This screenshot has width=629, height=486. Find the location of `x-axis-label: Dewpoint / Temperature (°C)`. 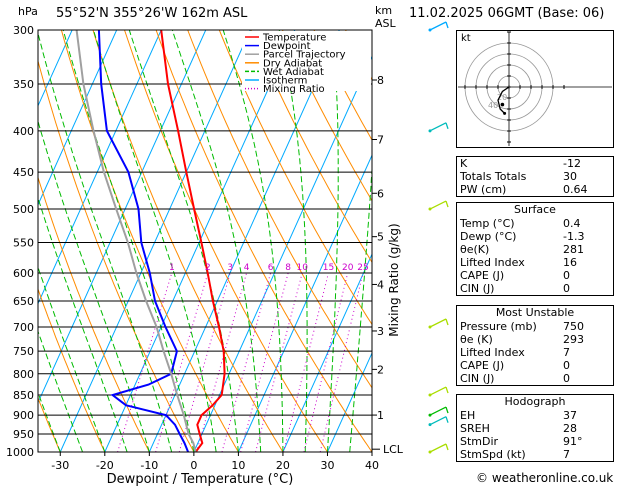

x-axis-label: Dewpoint / Temperature (°C) is located at coordinates (200, 479).